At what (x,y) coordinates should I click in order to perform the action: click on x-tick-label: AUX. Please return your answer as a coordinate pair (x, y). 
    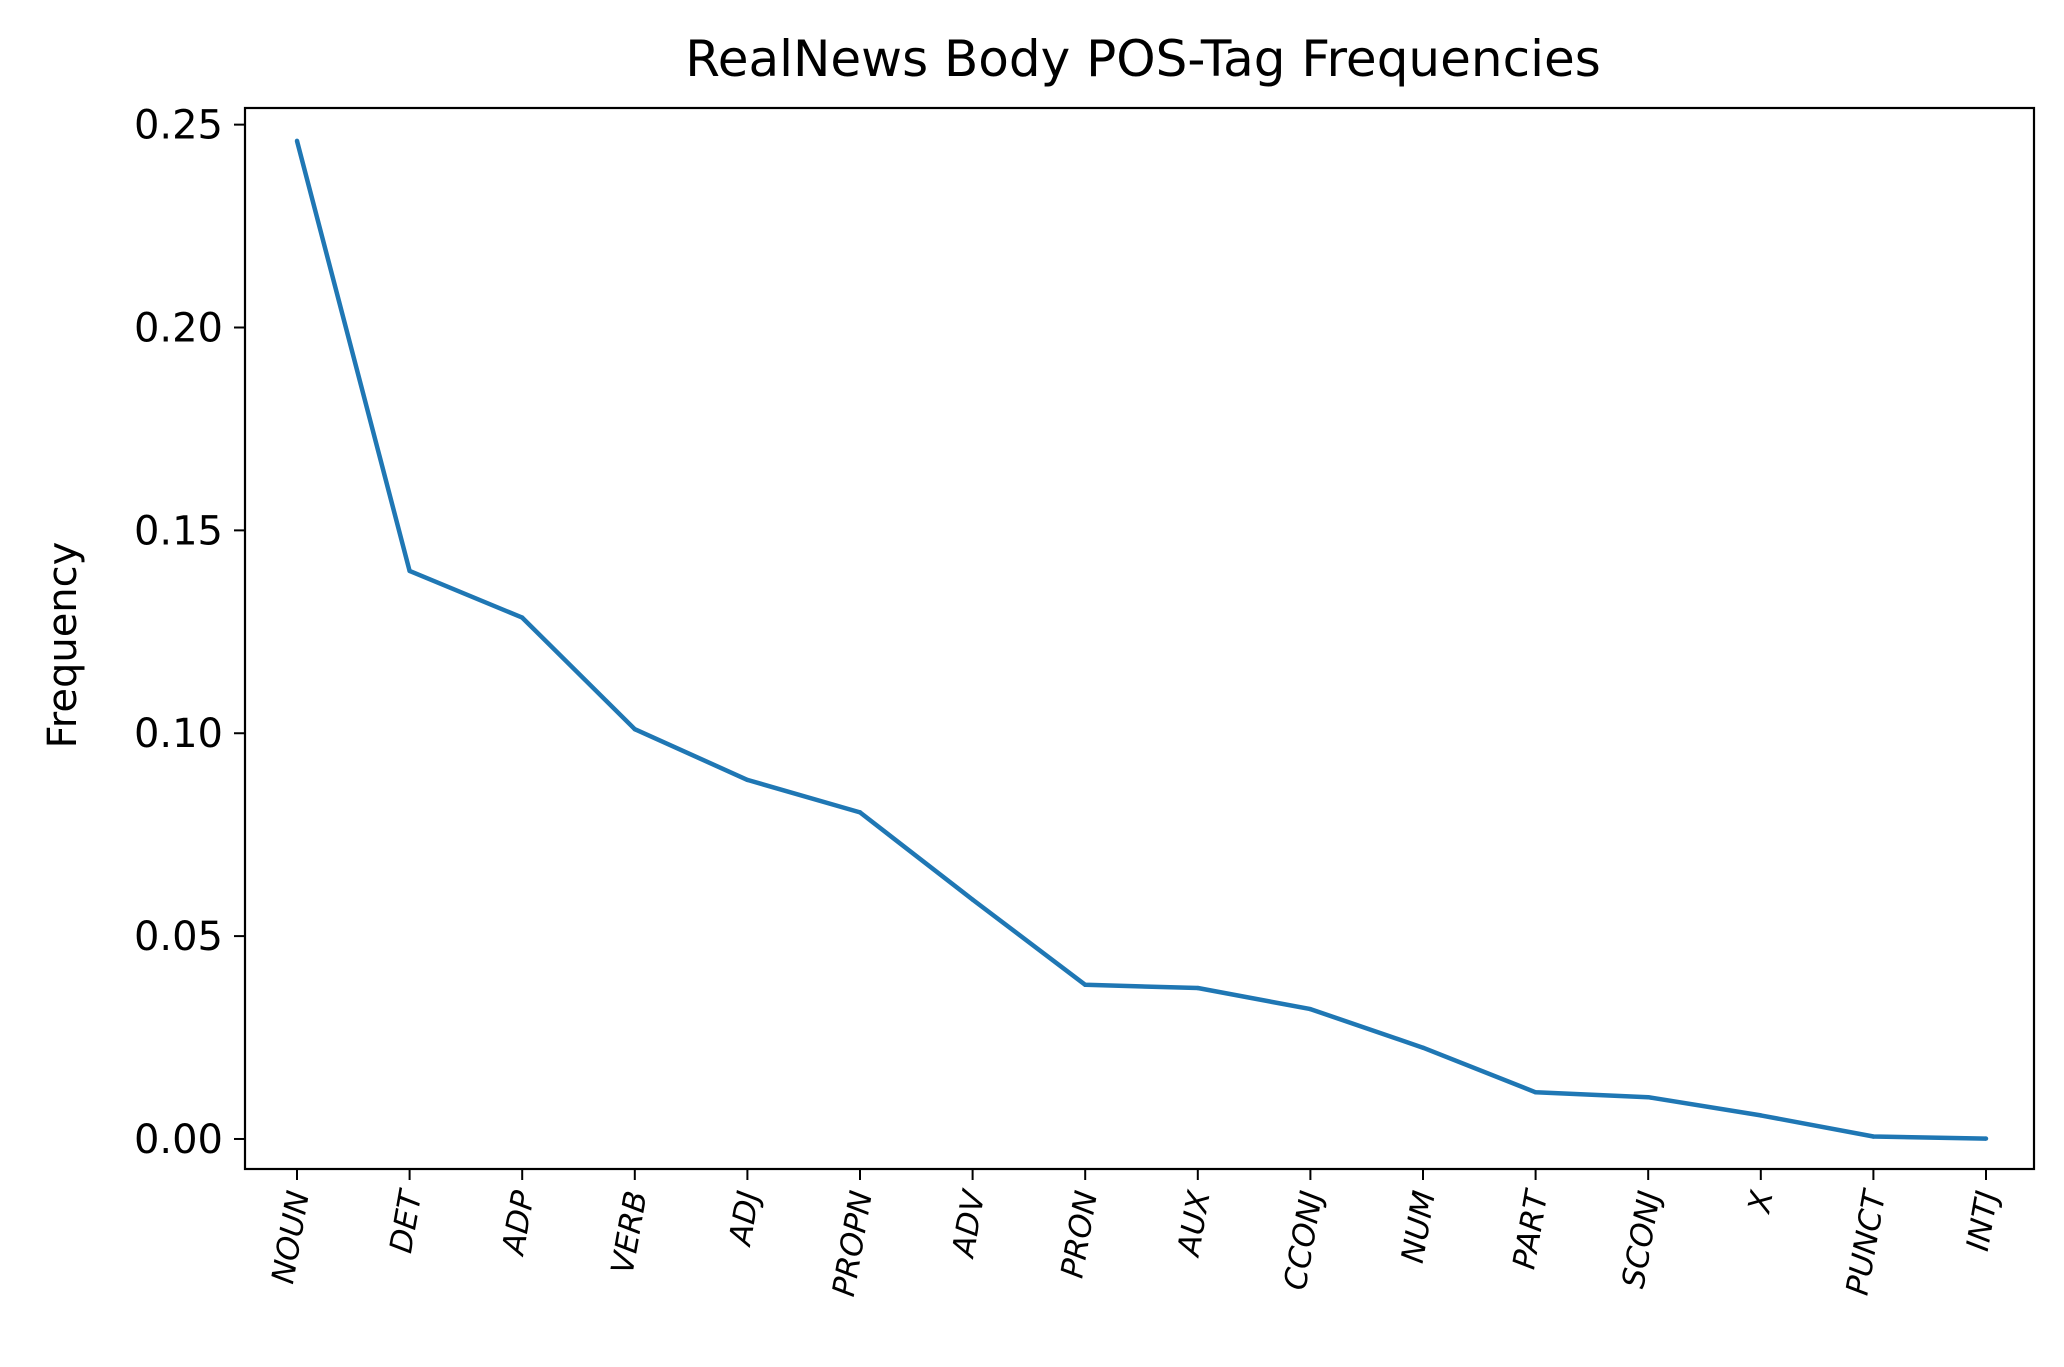
    Looking at the image, I should click on (1194, 1223).